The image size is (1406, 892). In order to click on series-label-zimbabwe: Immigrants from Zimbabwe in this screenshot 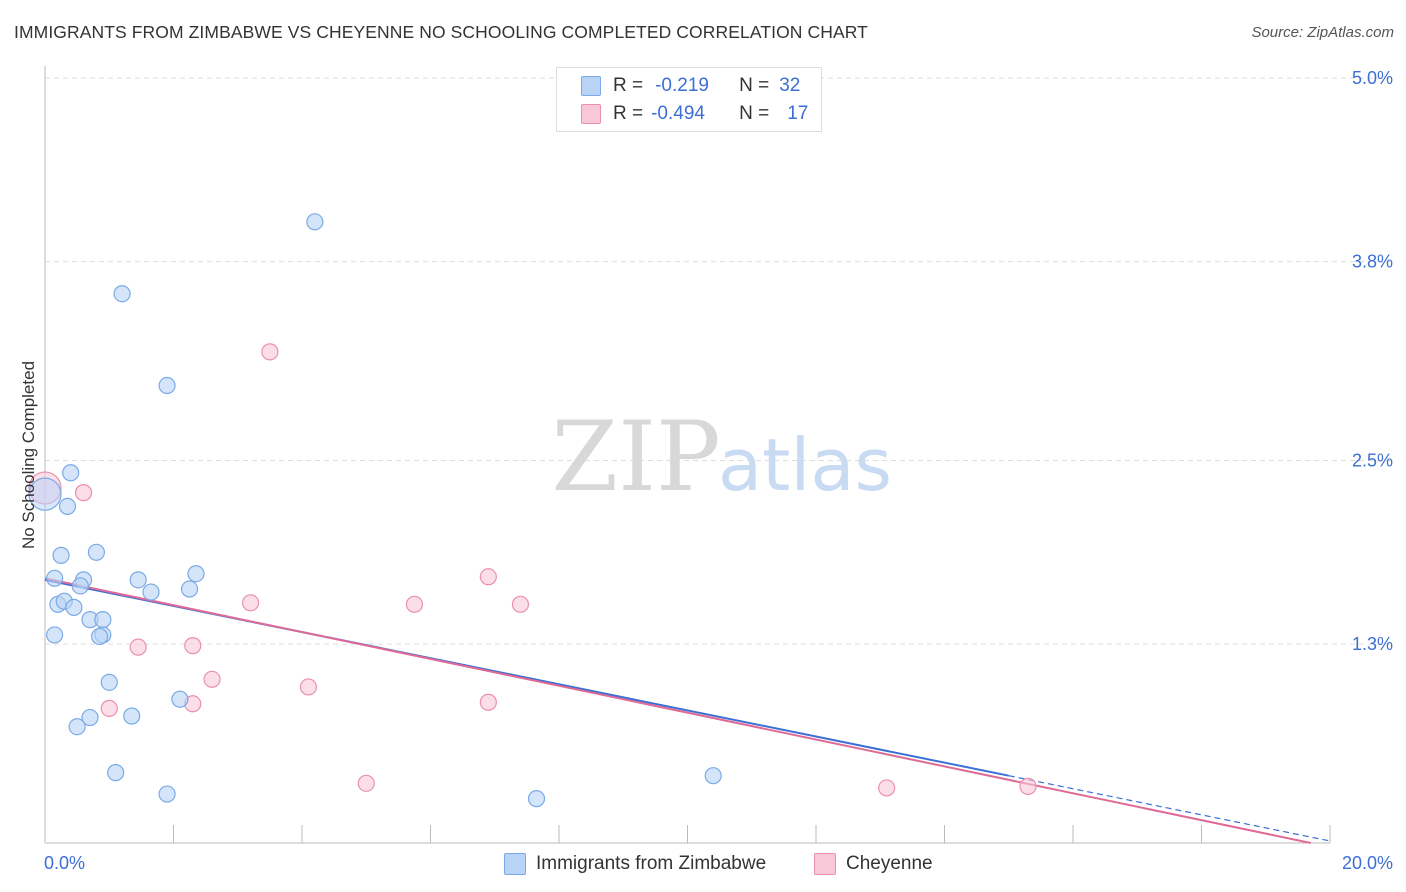, I will do `click(651, 863)`.